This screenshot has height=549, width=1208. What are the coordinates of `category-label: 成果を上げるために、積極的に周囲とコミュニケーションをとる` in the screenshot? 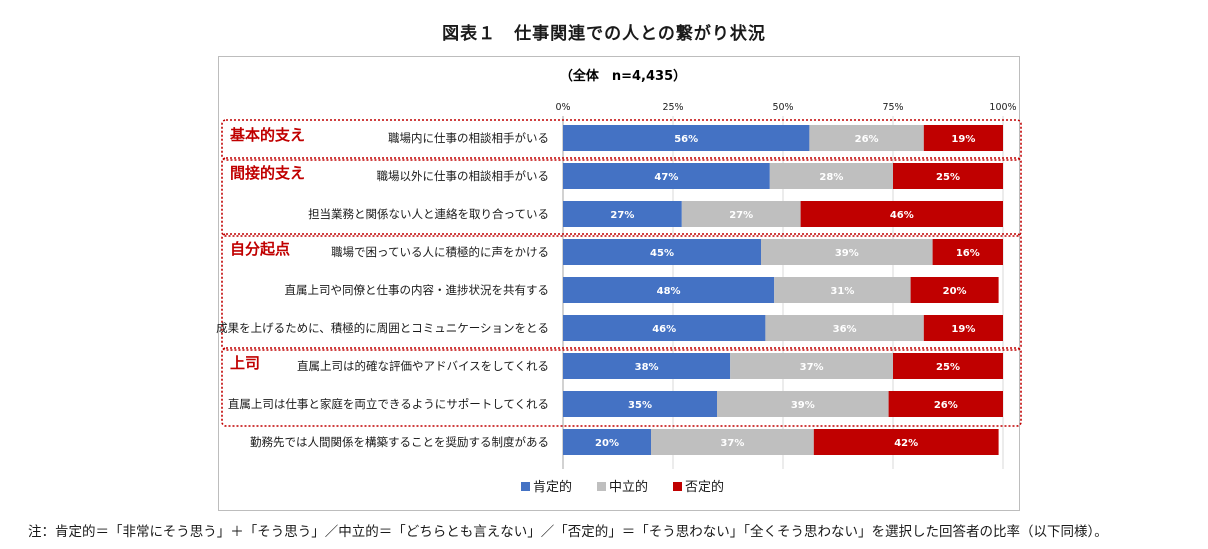 It's located at (382, 328).